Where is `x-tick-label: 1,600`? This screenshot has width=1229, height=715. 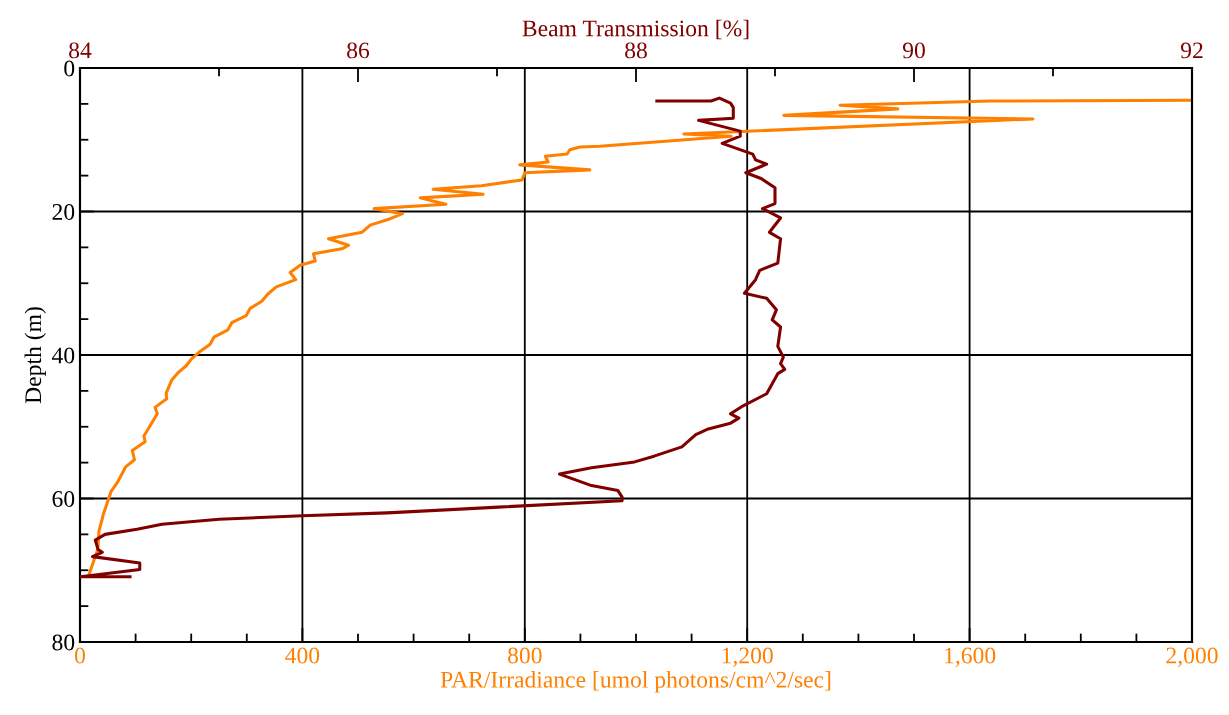 x-tick-label: 1,600 is located at coordinates (970, 657).